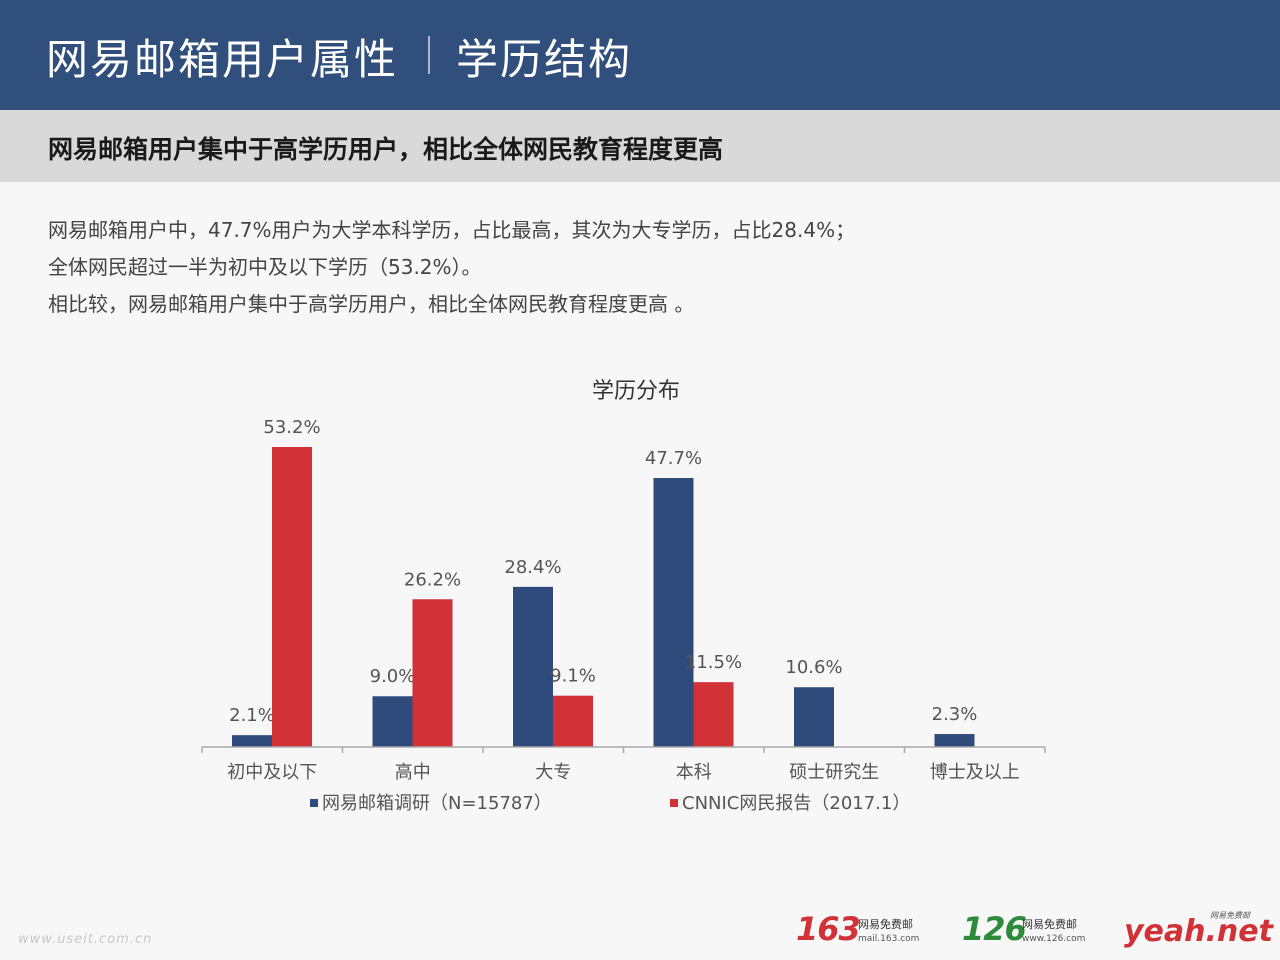 The width and height of the screenshot is (1280, 960). Describe the element at coordinates (673, 458) in the screenshot. I see `data-label-netease-3: 47.7%` at that location.